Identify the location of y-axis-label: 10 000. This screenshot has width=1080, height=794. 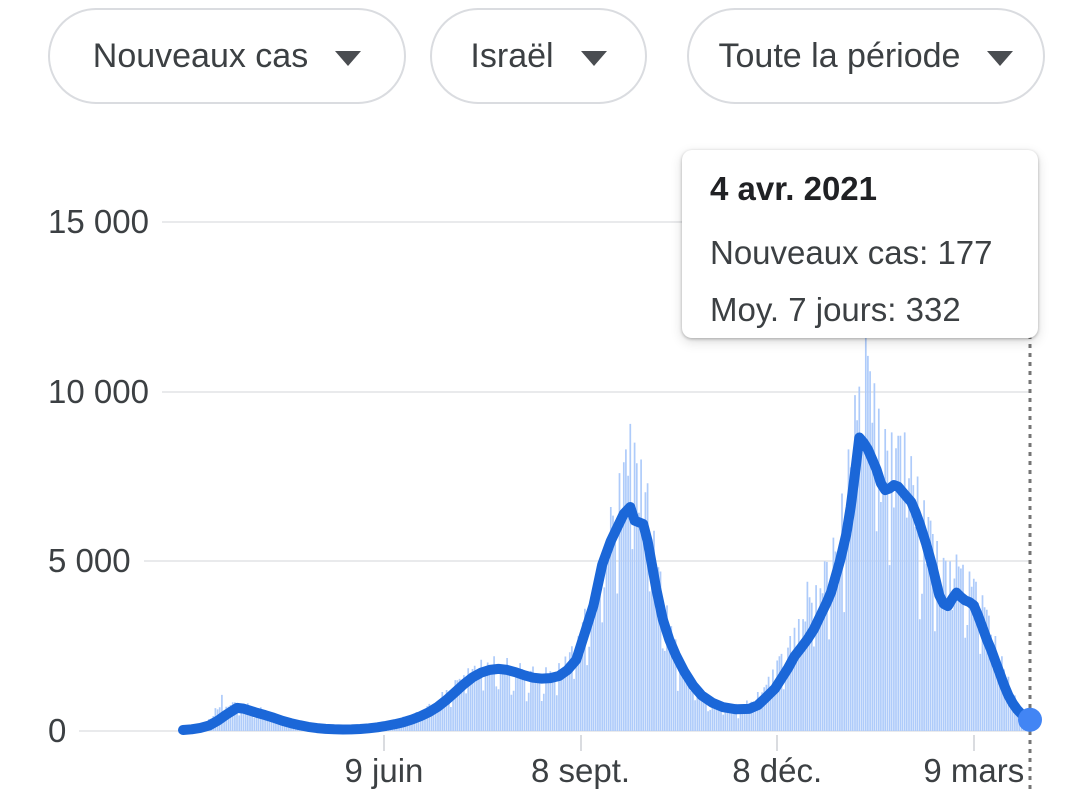
(98, 391).